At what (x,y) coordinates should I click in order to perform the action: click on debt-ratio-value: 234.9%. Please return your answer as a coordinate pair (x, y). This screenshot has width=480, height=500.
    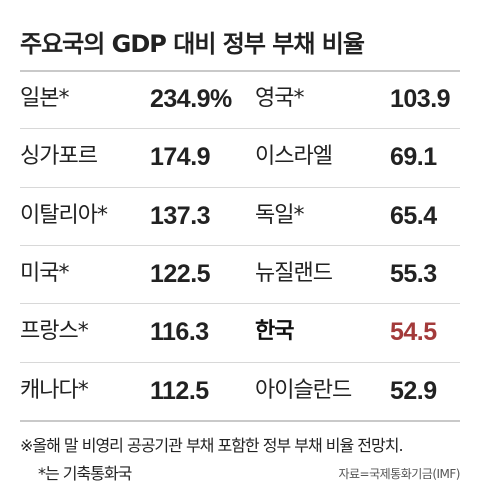
    Looking at the image, I should click on (191, 99).